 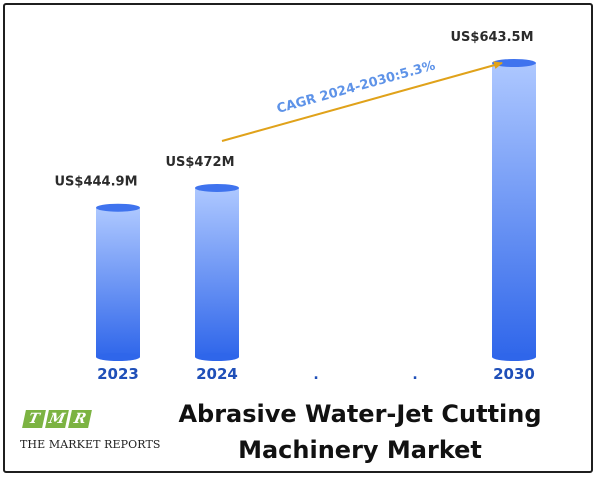 What do you see at coordinates (118, 357) in the screenshot?
I see `bar-base-2023` at bounding box center [118, 357].